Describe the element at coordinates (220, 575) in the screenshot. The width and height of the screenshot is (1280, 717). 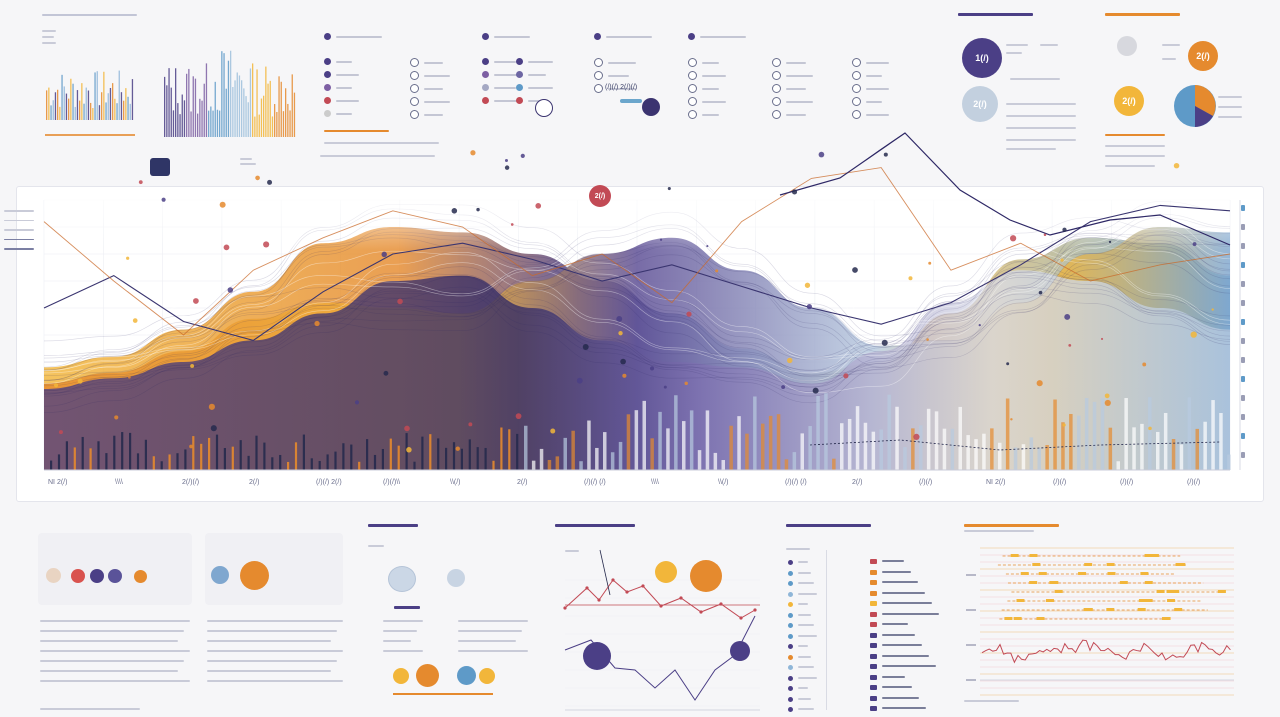
I see `bottom-panel-2-dot-blue` at that location.